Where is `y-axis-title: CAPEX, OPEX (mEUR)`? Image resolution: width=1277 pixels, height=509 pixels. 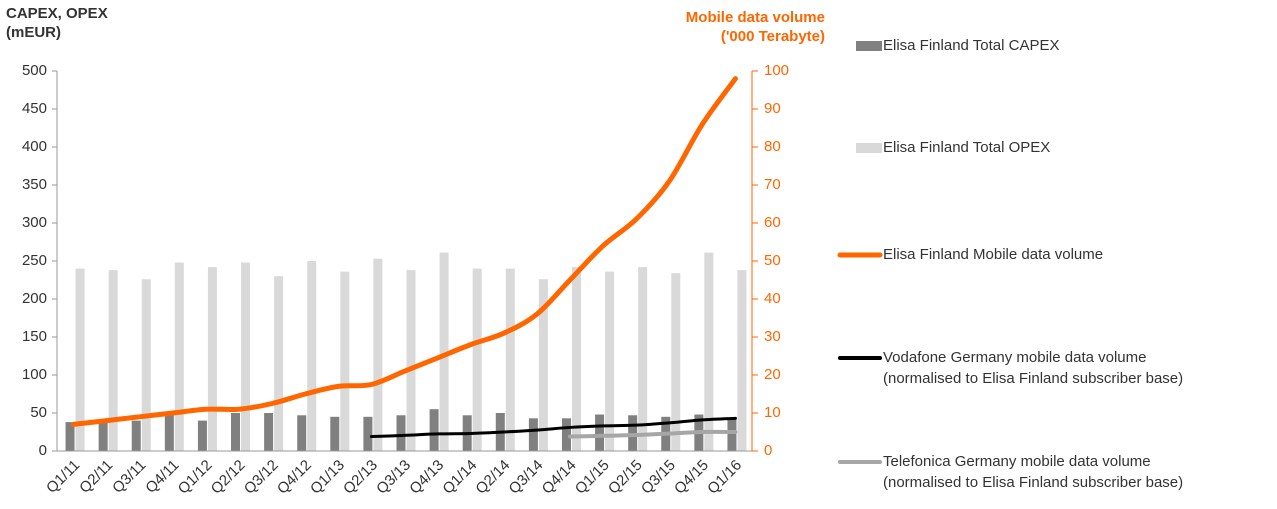 y-axis-title: CAPEX, OPEX (mEUR) is located at coordinates (57, 23).